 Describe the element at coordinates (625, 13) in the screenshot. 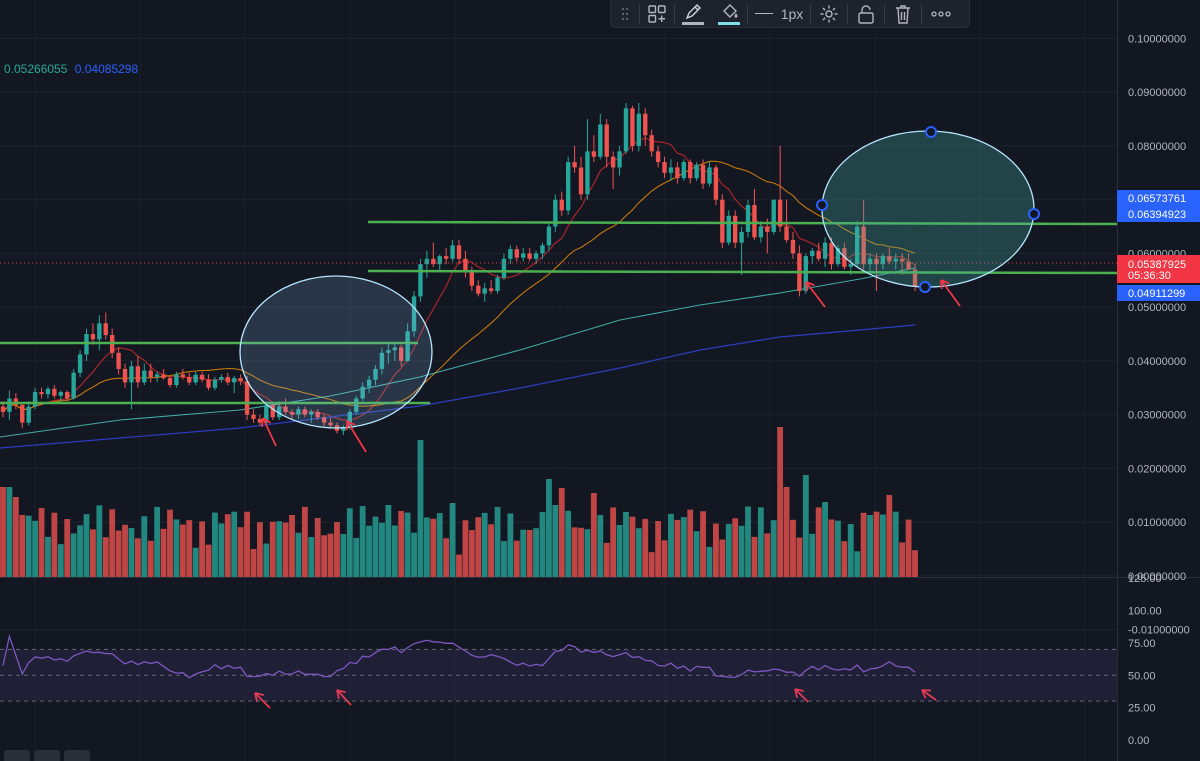

I see `drag-handle-icon` at that location.